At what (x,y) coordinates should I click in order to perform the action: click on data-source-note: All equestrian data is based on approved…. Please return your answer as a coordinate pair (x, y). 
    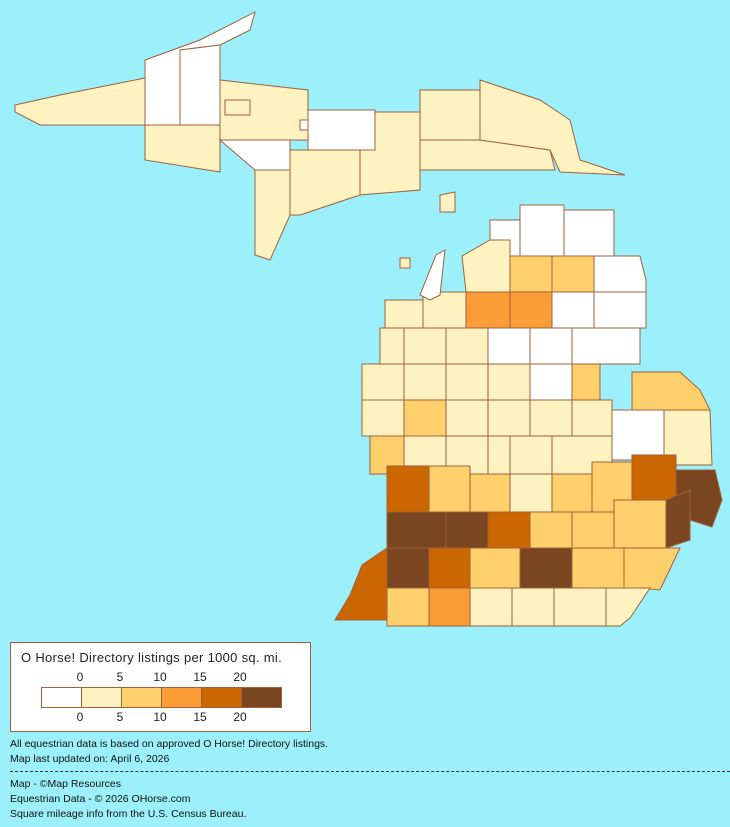
    Looking at the image, I should click on (169, 744).